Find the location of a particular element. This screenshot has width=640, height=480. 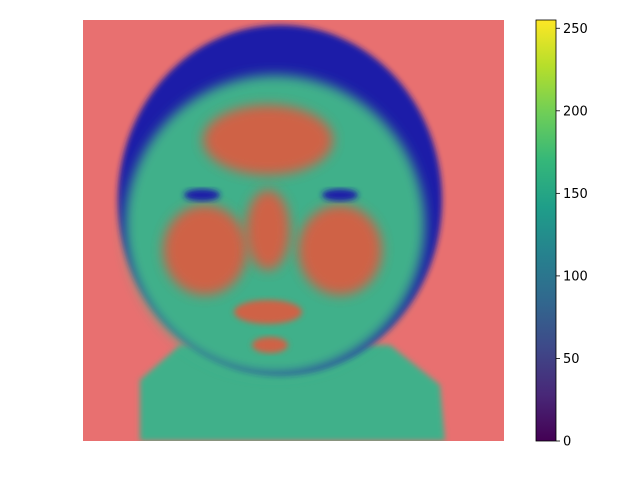

colorbar-tick-label: 250 is located at coordinates (575, 29).